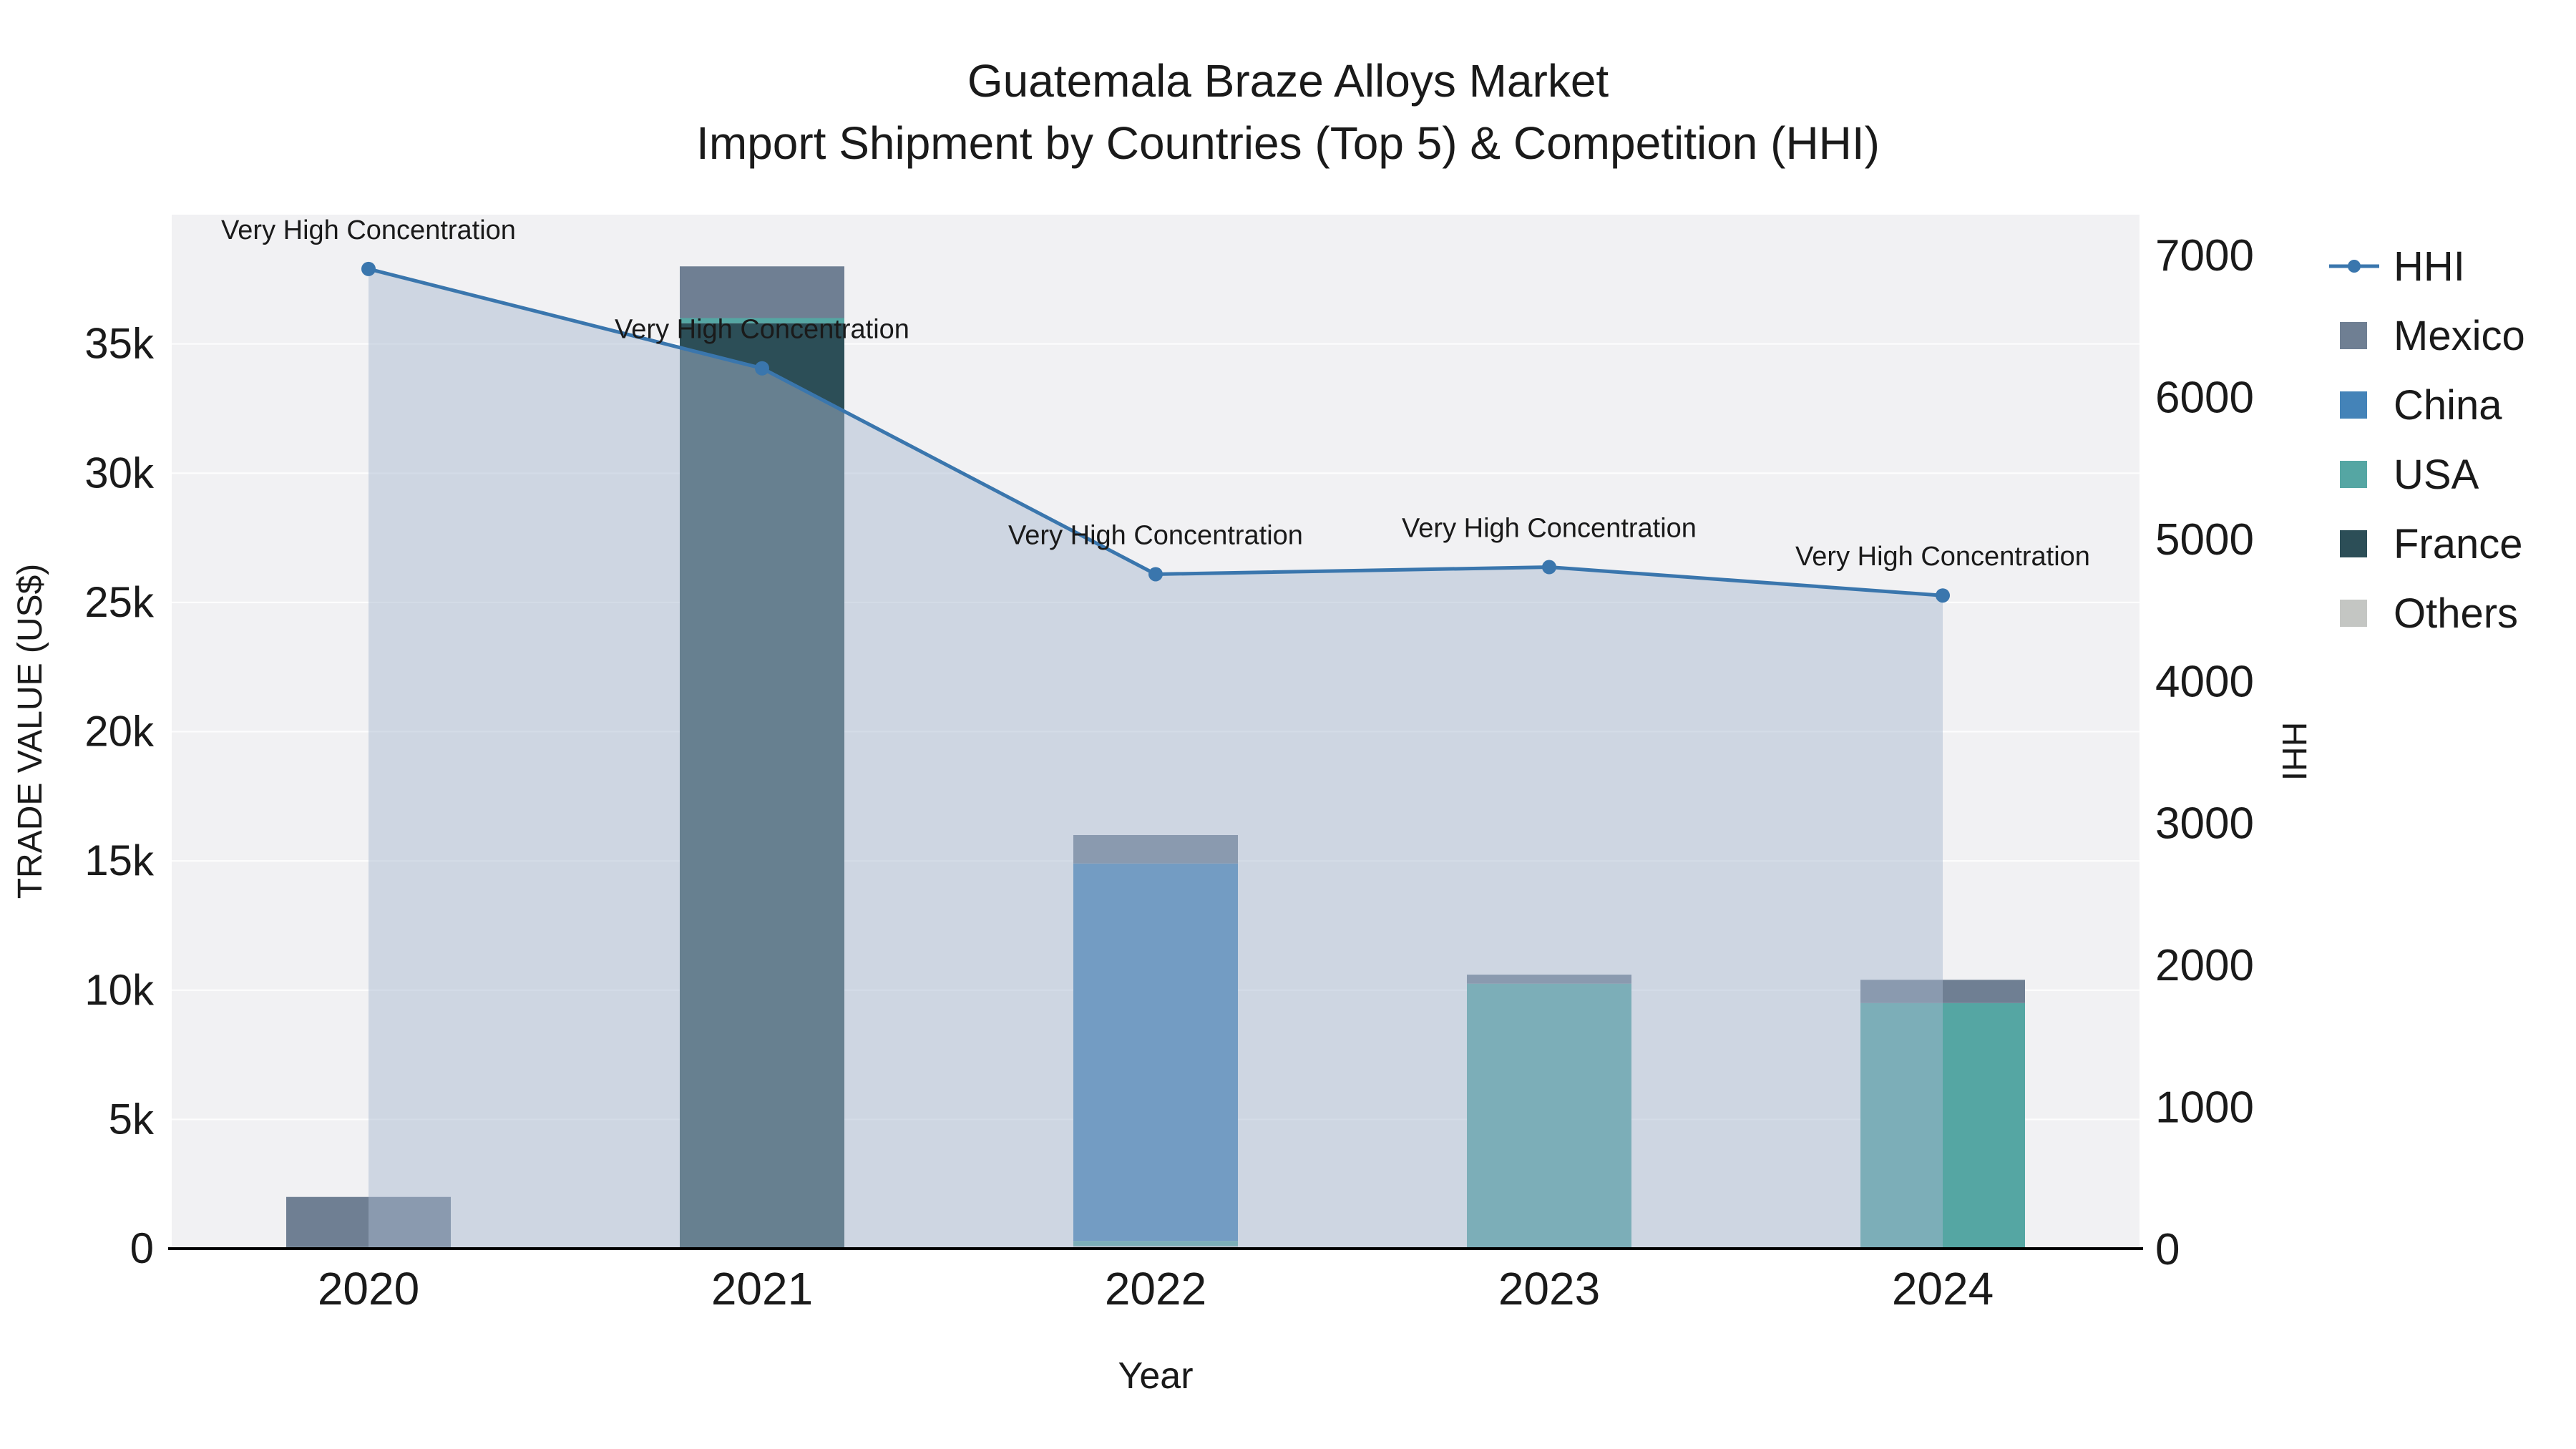  Describe the element at coordinates (2204, 681) in the screenshot. I see `right-tick-label: 4000` at that location.